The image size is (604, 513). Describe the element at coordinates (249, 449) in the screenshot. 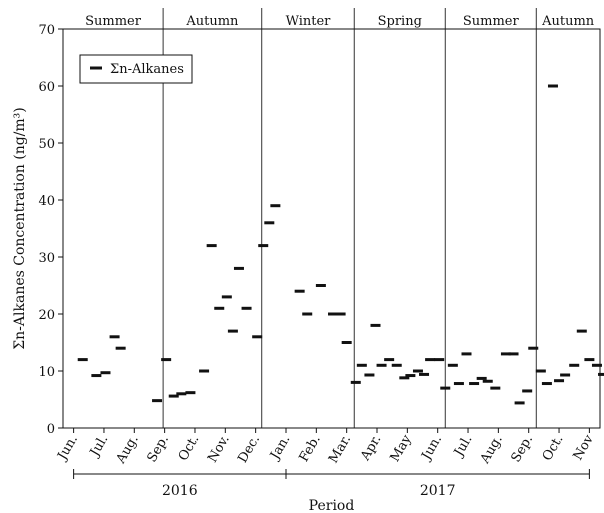

I see `x-tick-label: Dec.` at that location.